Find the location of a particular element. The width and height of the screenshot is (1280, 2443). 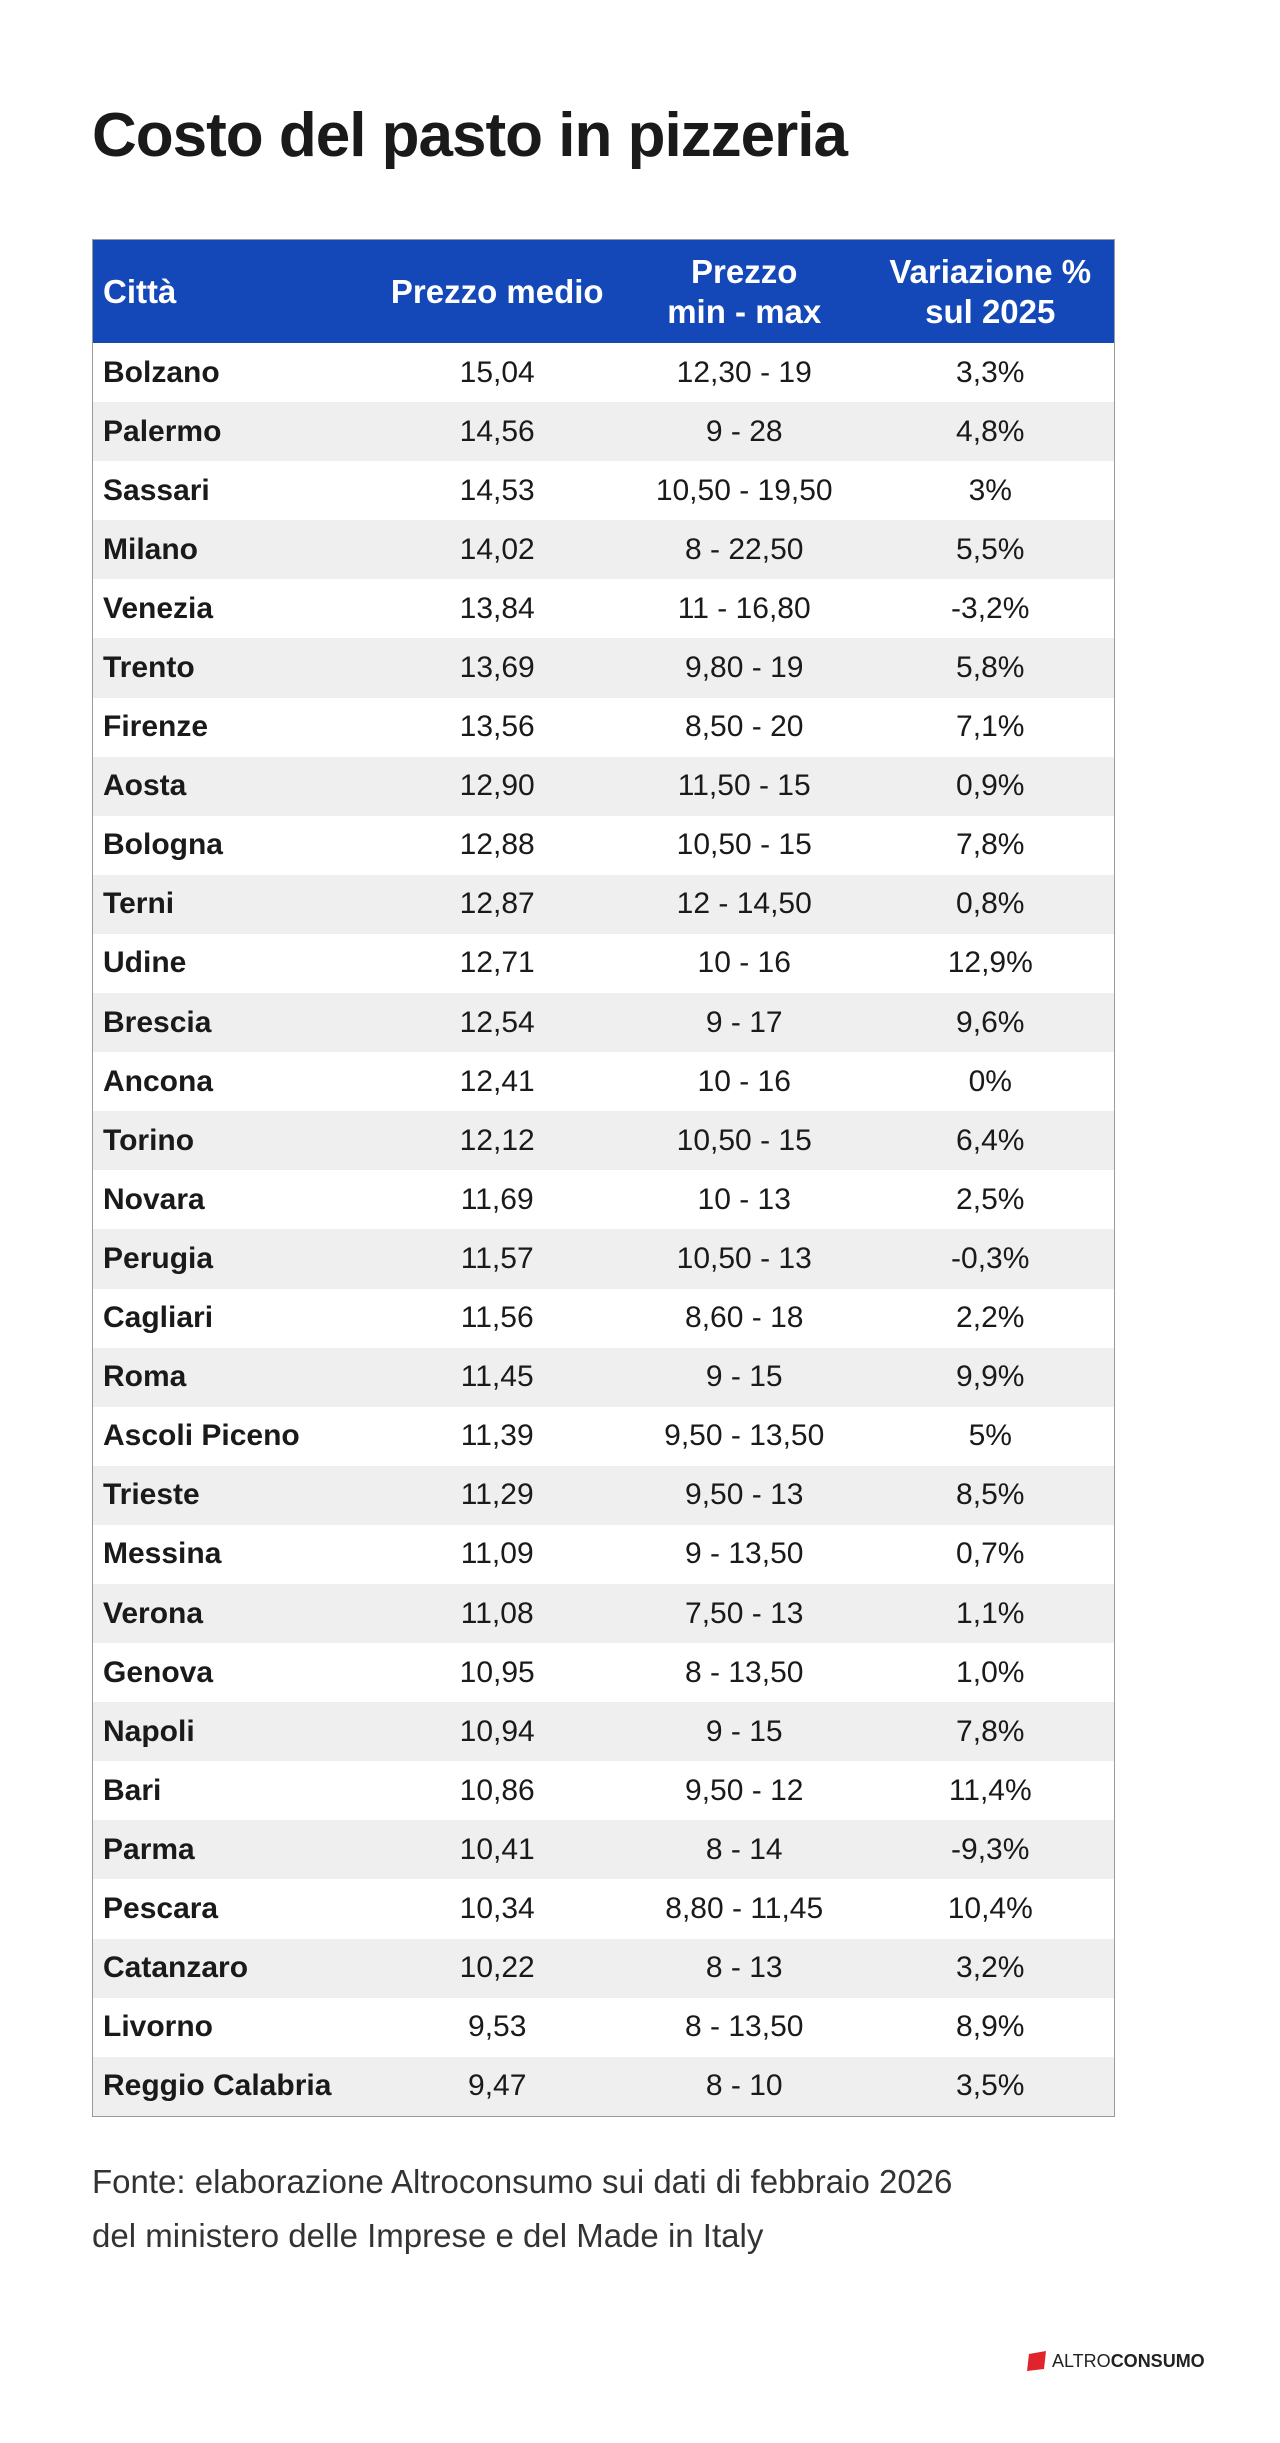

table-cell: 9 - 15 is located at coordinates (744, 1377).